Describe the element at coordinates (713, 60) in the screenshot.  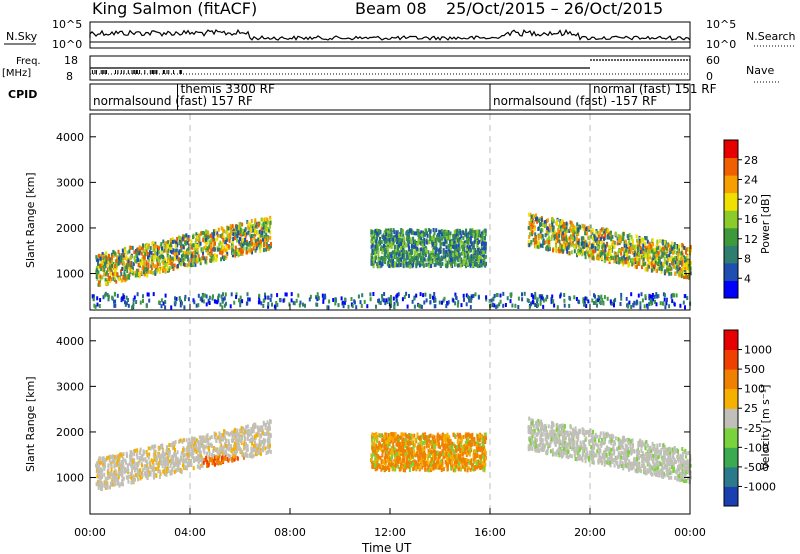
I see `nave-tick-high: 60` at that location.